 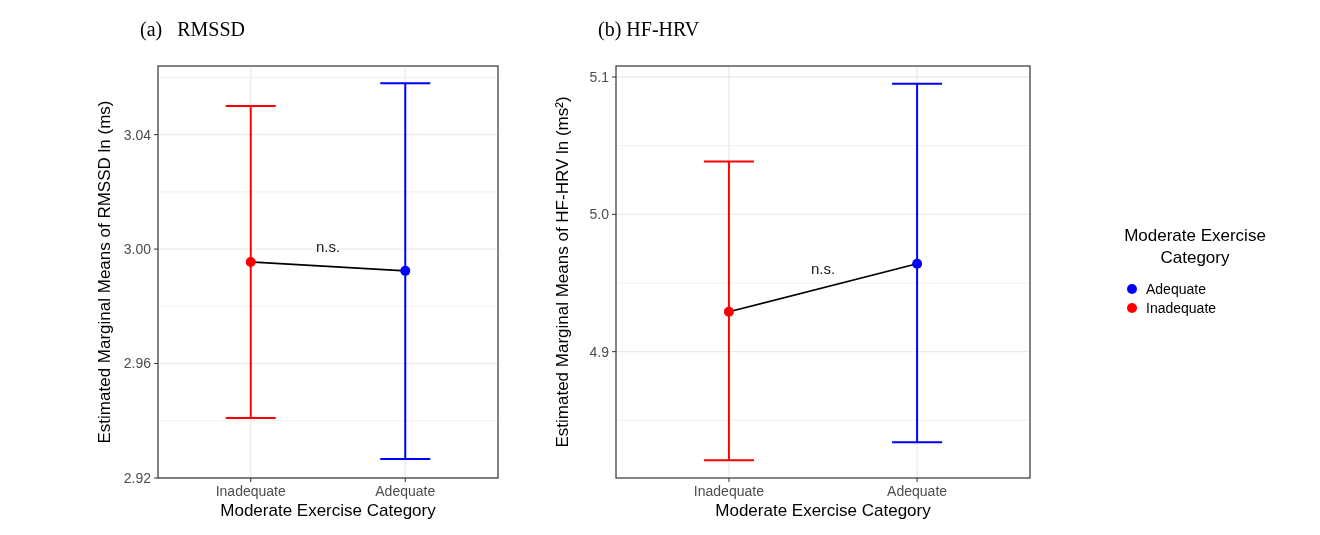 I want to click on y-axis-title: Estimated Marginal Means of RMSSD ln (ms), so click(x=104, y=272).